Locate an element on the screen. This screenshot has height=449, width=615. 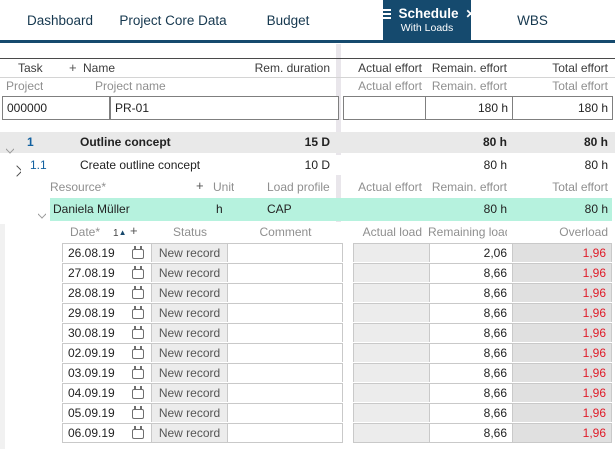
load-row: 02.09.19 New record 8,66 1,96 is located at coordinates (307, 353).